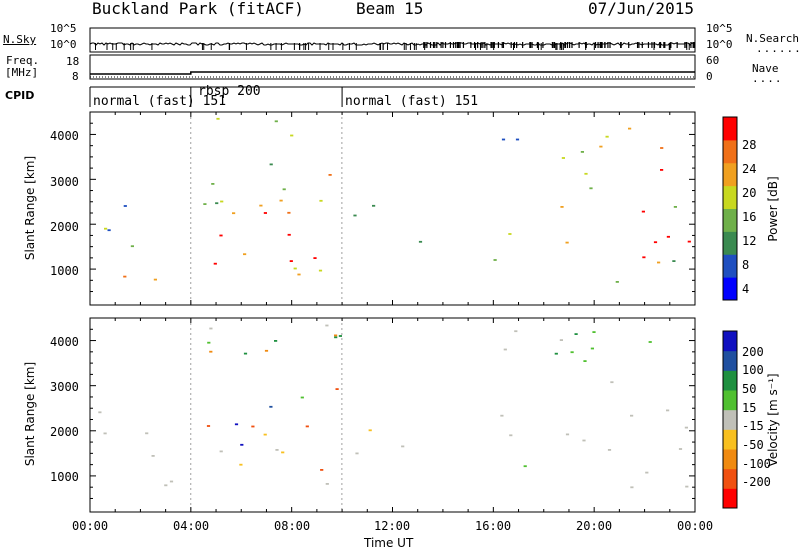 The width and height of the screenshot is (800, 554). What do you see at coordinates (749, 169) in the screenshot?
I see `pcb-tick-24: 24` at bounding box center [749, 169].